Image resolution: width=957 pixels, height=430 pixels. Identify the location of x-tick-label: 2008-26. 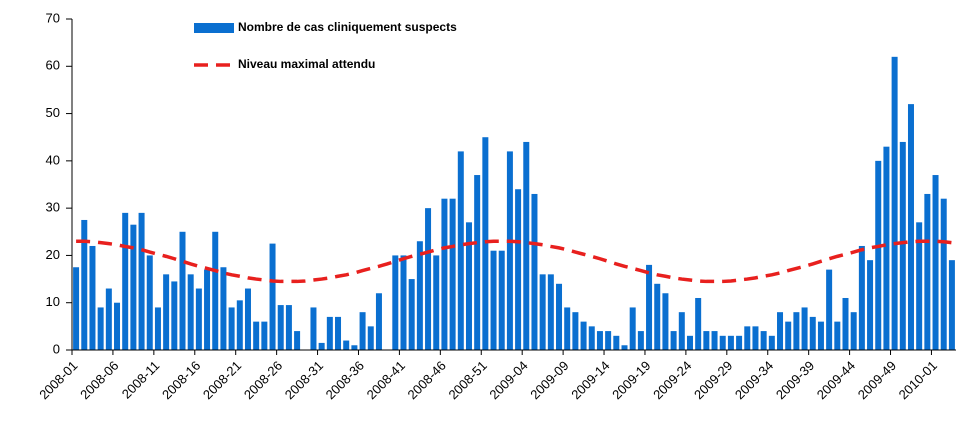
(263, 380).